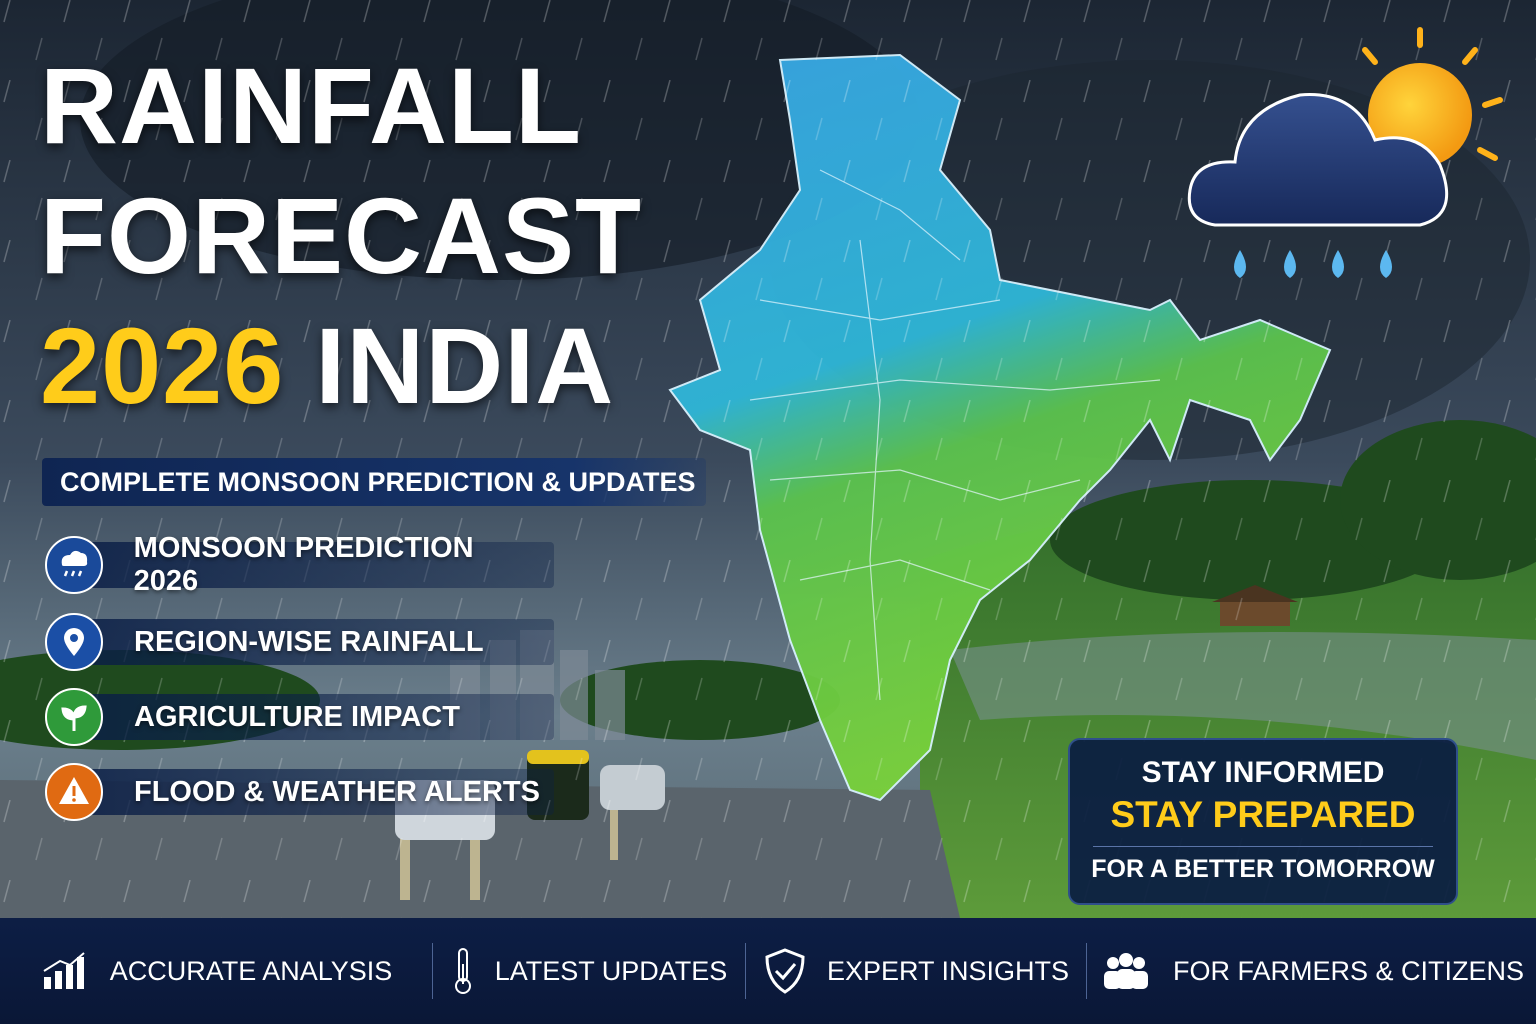  Describe the element at coordinates (303, 564) in the screenshot. I see `feature-label: MONSOON PREDICTION 2026` at that location.